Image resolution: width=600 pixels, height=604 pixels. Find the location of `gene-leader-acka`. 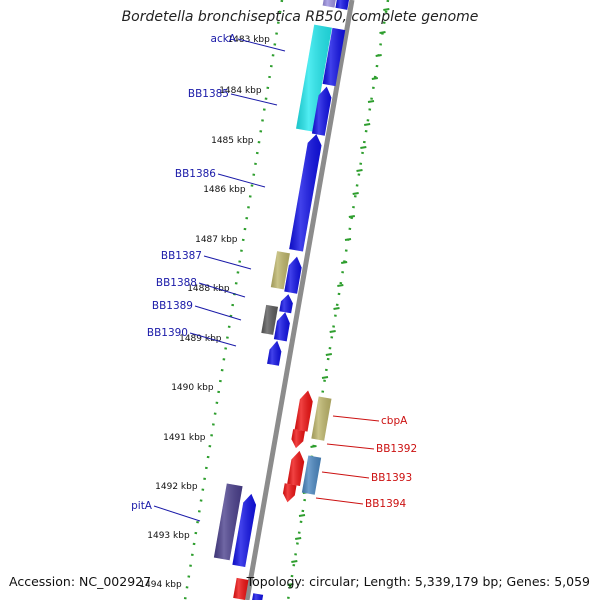

gene-leader-acka is located at coordinates (261, 45).